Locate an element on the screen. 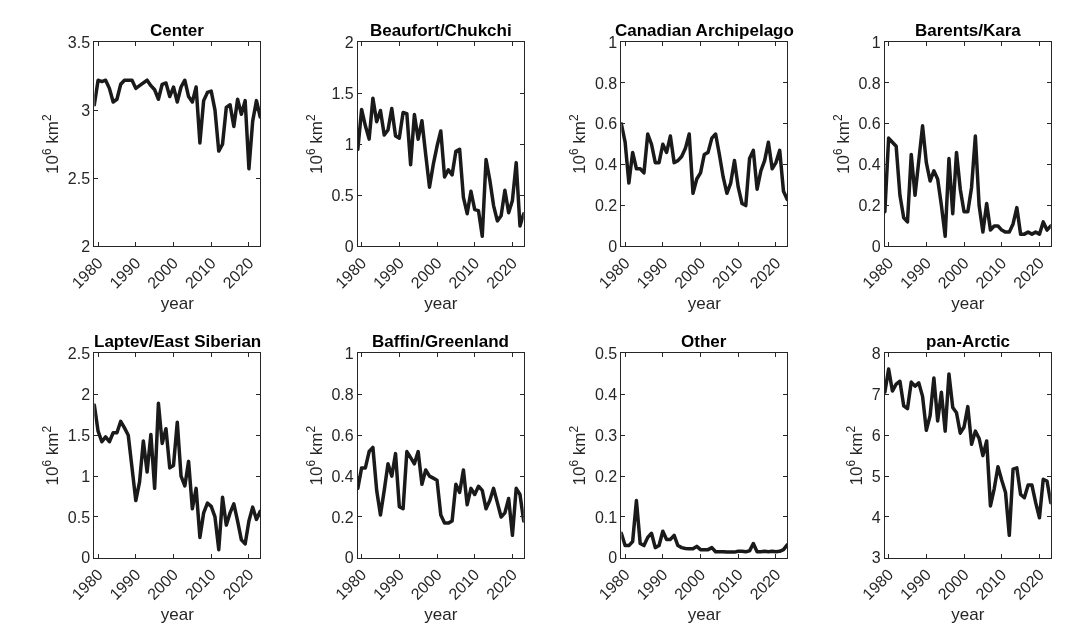 This screenshot has height=633, width=1082. chart-title: Beaufort/Chukchi is located at coordinates (441, 30).